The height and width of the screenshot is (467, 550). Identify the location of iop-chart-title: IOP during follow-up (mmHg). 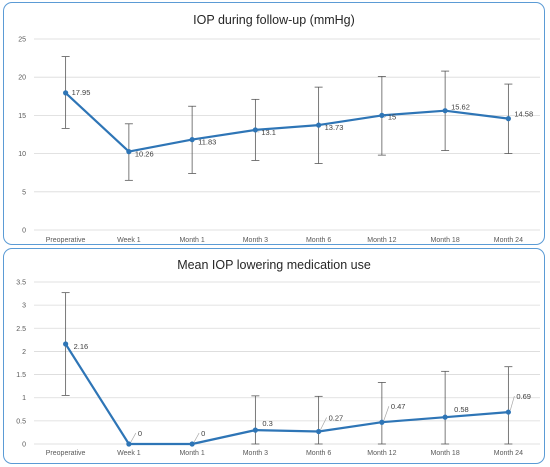
(274, 20).